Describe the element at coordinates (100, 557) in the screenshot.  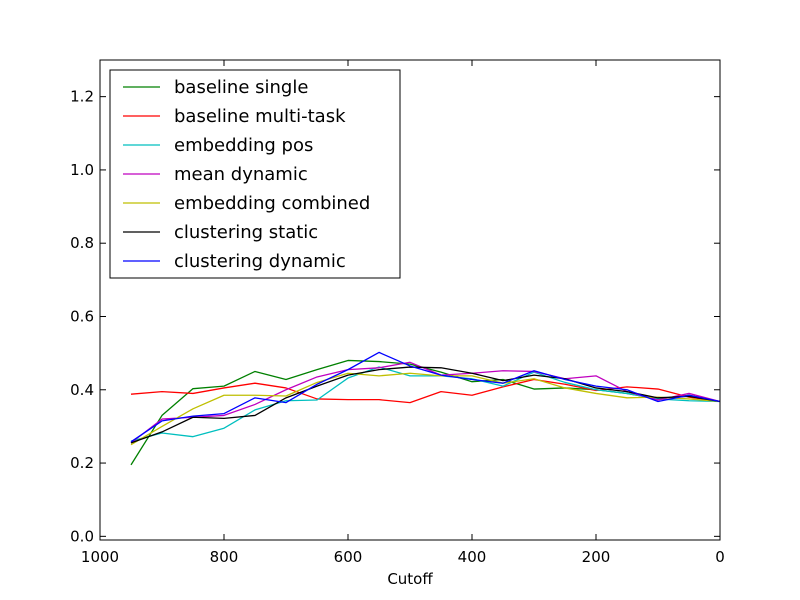
I see `x-tick-label: 1000` at that location.